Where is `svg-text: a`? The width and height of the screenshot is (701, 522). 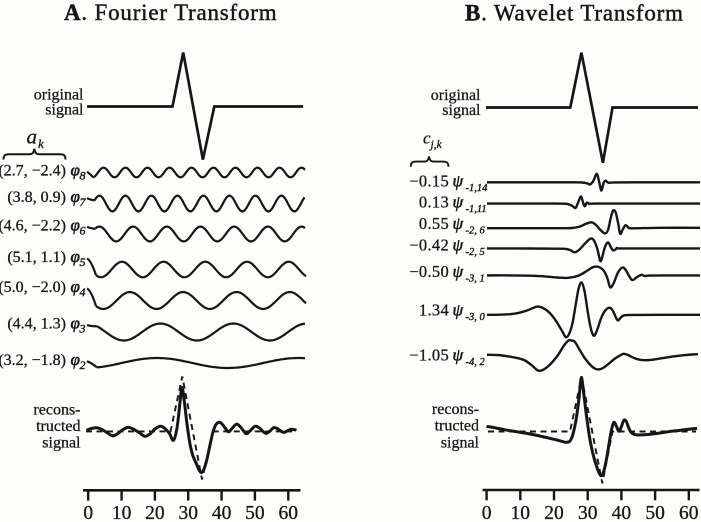 svg-text: a is located at coordinates (32, 137).